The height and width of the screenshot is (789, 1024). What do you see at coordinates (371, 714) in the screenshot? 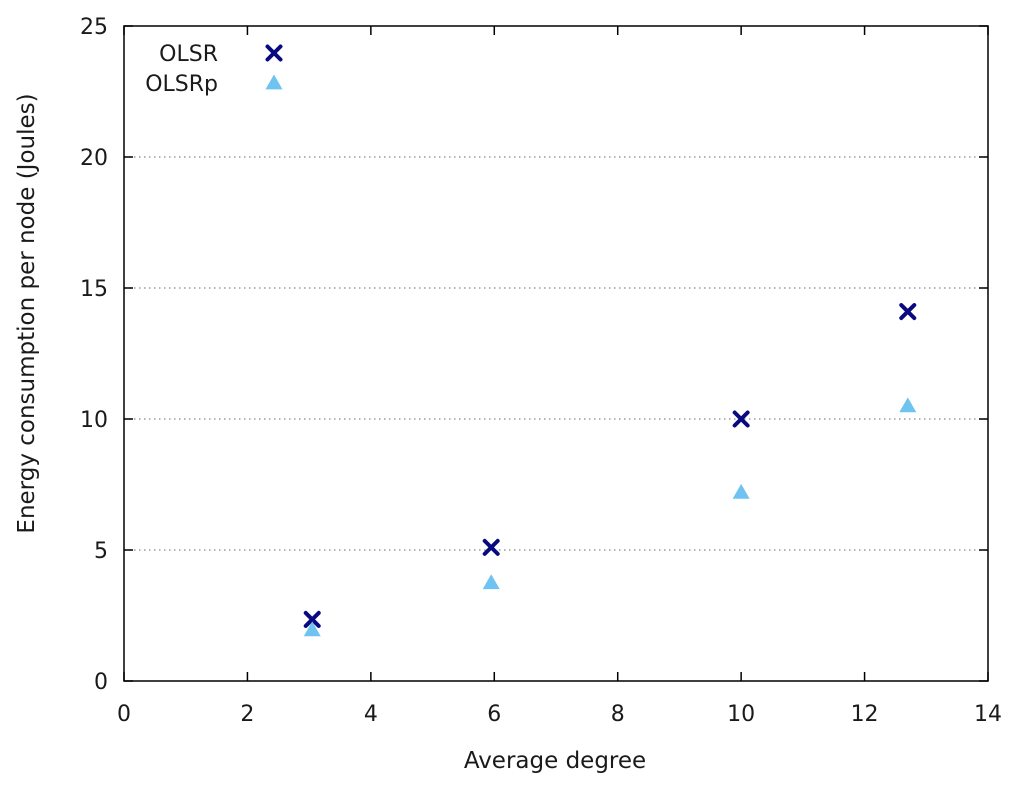
I see `x-tick-label: 4` at bounding box center [371, 714].